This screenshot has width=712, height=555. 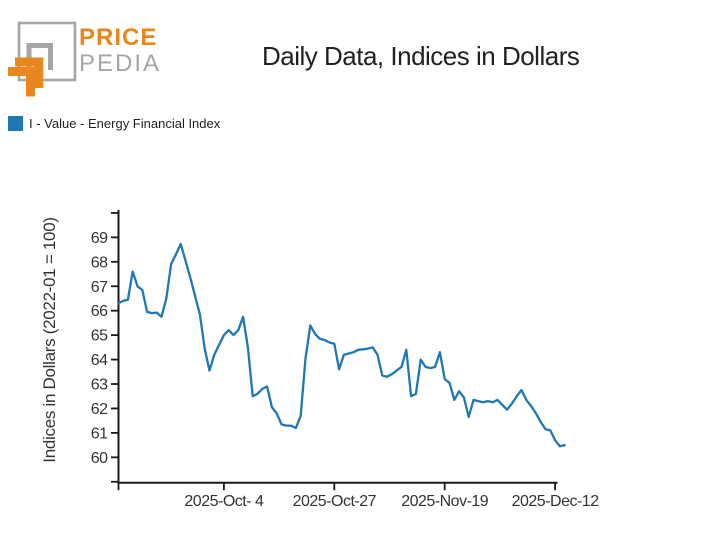 I want to click on y-tick-label: 67, so click(x=99, y=287).